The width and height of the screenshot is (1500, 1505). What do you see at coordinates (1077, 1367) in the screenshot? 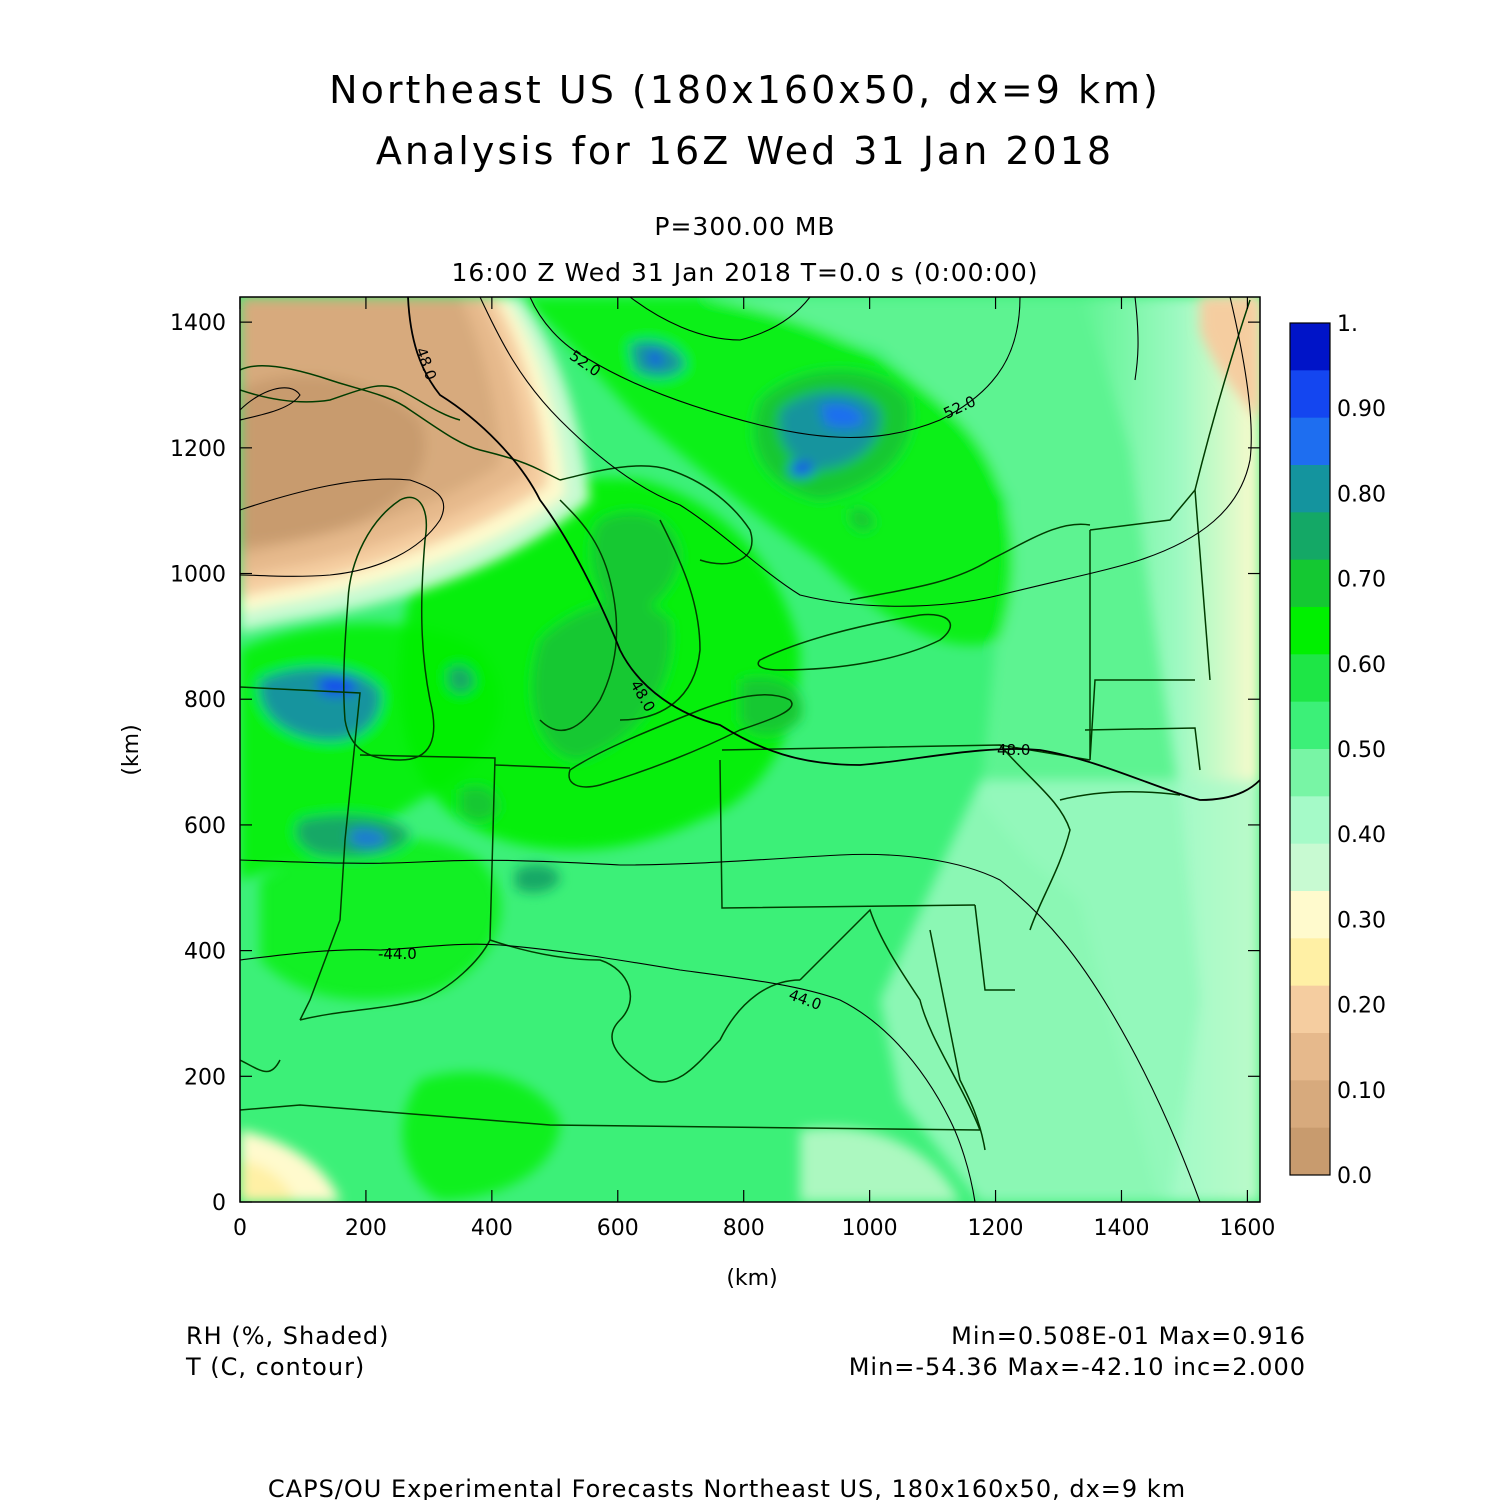
I see `legend-range-t: Min=-54.36 Max=-42.10 inc=2.000` at bounding box center [1077, 1367].